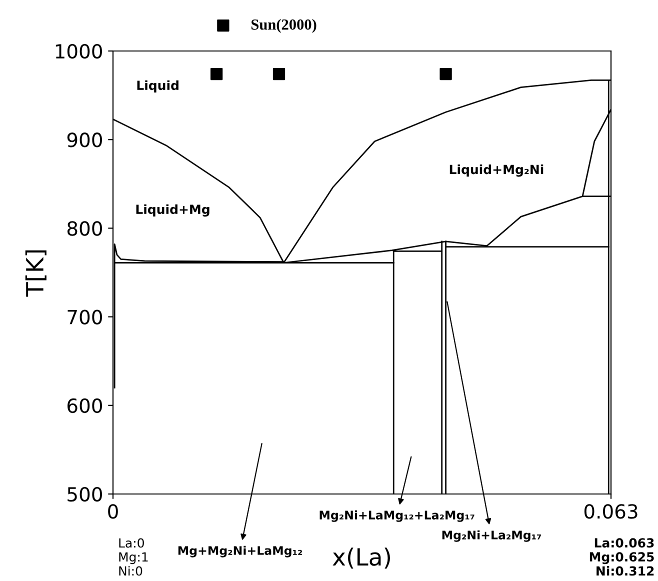 This screenshot has height=581, width=658. What do you see at coordinates (491, 536) in the screenshot?
I see `text: Mg₂Ni+La₂Mg₁₇` at bounding box center [491, 536].